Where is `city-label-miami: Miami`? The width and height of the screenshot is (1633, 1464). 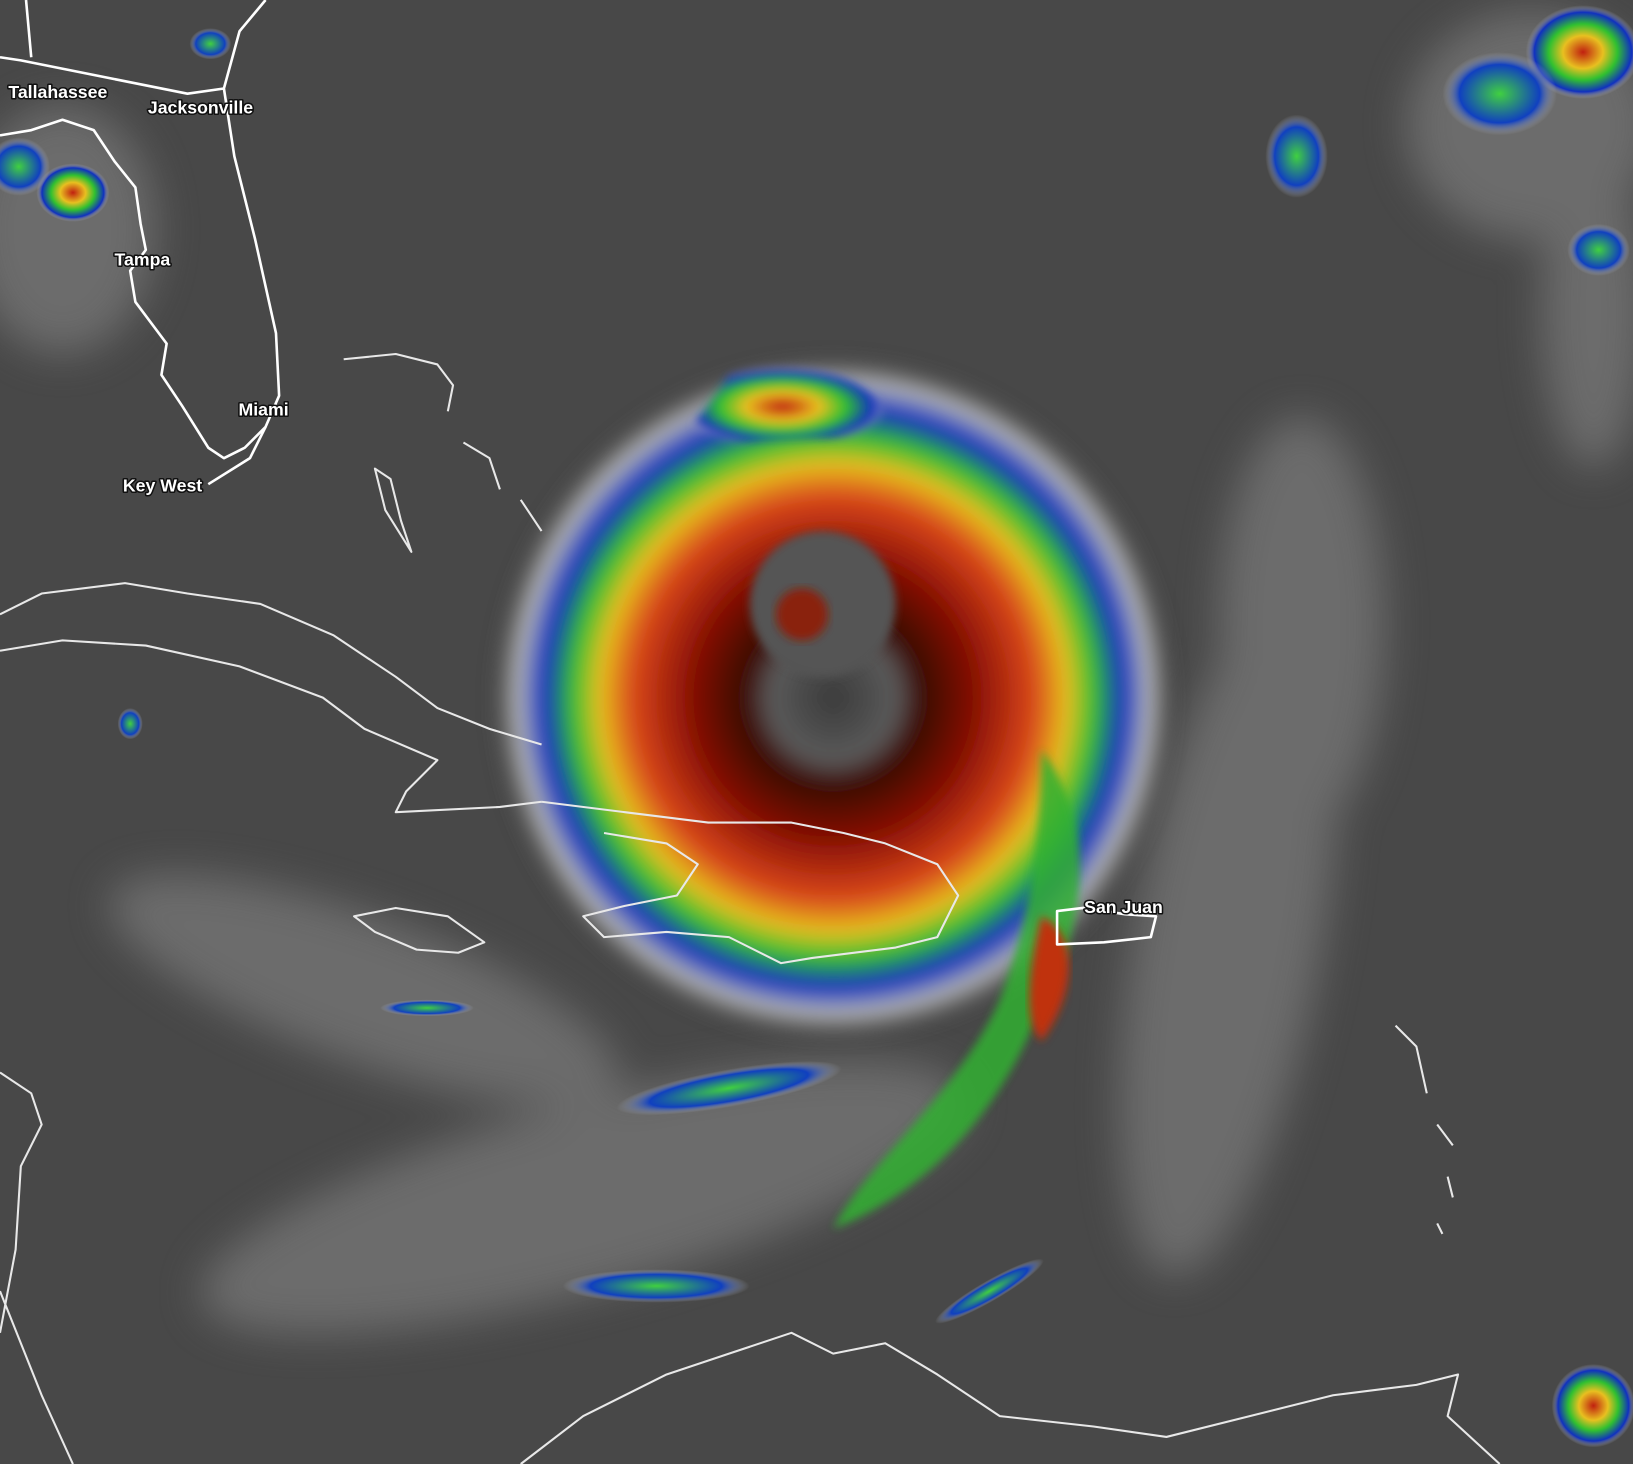 city-label-miami: Miami is located at coordinates (263, 409).